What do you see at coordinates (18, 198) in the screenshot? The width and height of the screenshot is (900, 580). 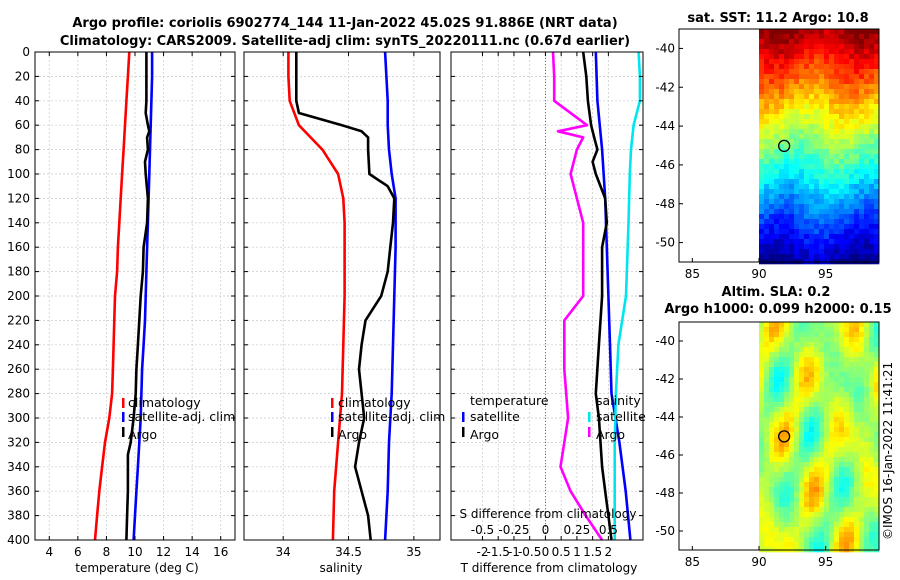 I see `y-tick-label: 120` at bounding box center [18, 198].